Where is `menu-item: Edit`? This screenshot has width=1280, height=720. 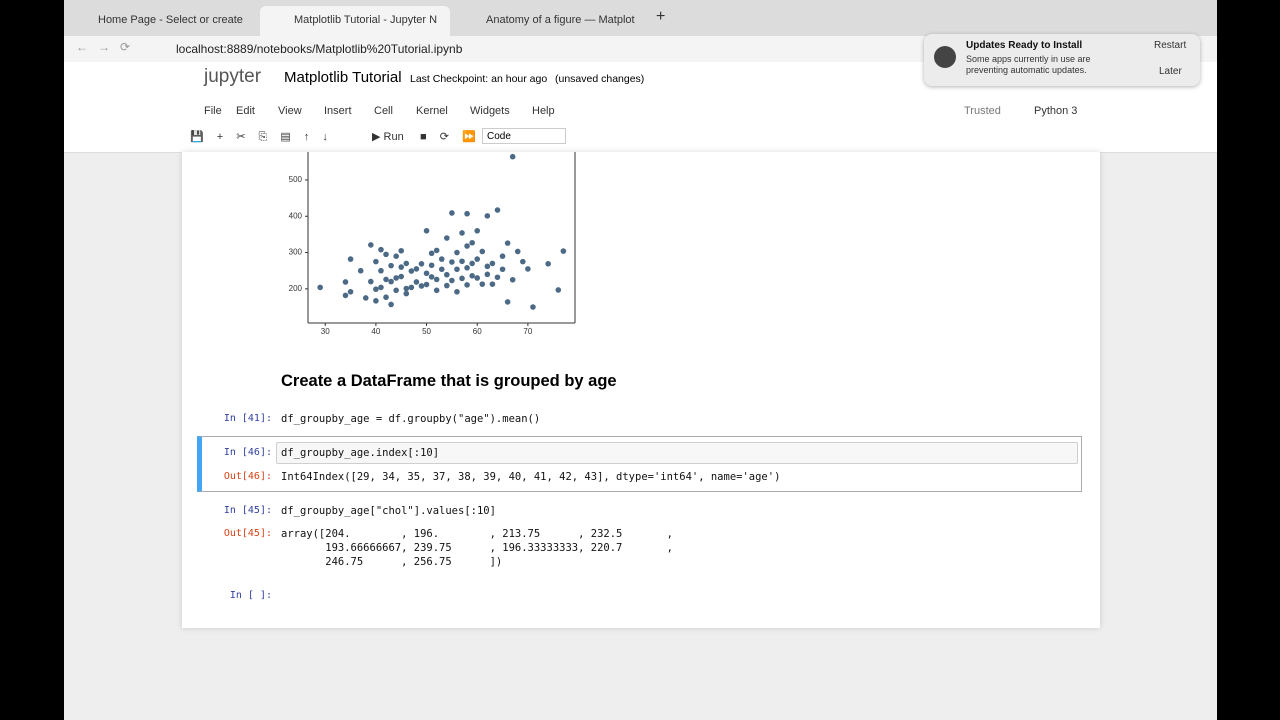
menu-item: Edit is located at coordinates (245, 111).